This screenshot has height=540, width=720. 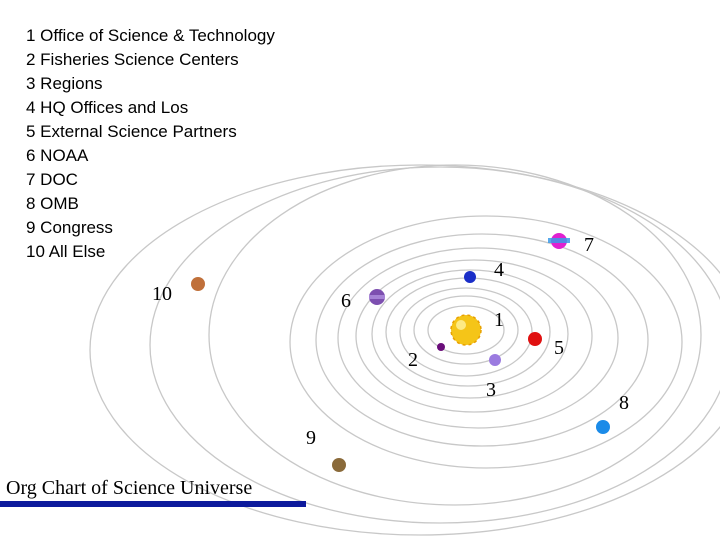 I want to click on planet-label-9: 9, so click(x=311, y=438).